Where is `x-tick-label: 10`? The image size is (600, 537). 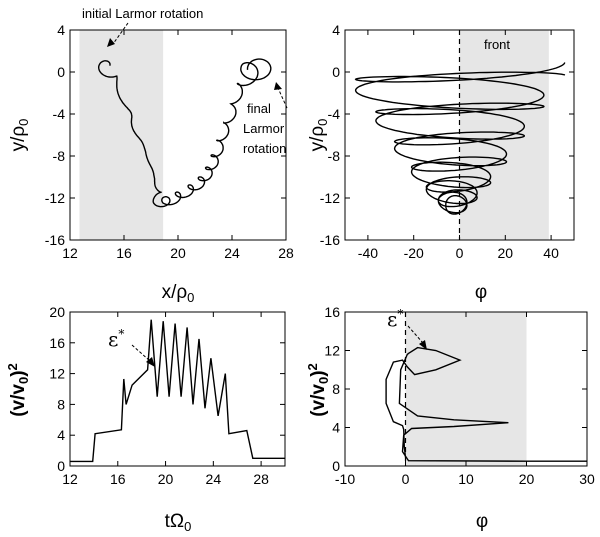 x-tick-label: 10 is located at coordinates (466, 479).